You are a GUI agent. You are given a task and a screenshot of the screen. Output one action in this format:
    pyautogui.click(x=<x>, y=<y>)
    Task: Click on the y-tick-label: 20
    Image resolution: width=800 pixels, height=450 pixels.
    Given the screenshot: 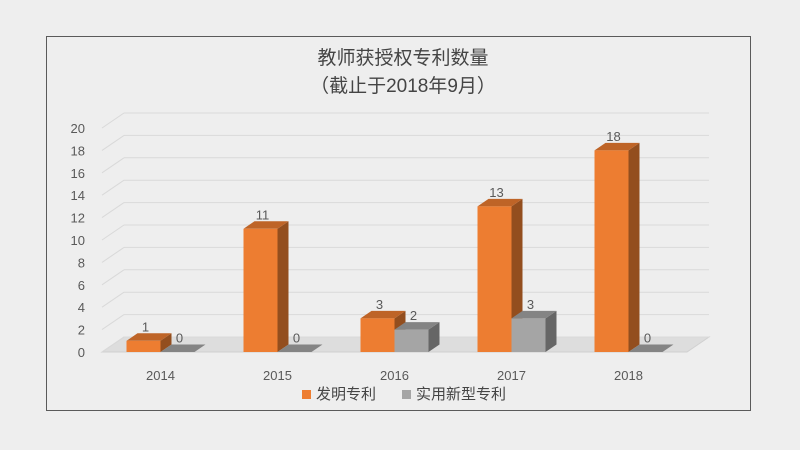 What is the action you would take?
    pyautogui.click(x=78, y=128)
    